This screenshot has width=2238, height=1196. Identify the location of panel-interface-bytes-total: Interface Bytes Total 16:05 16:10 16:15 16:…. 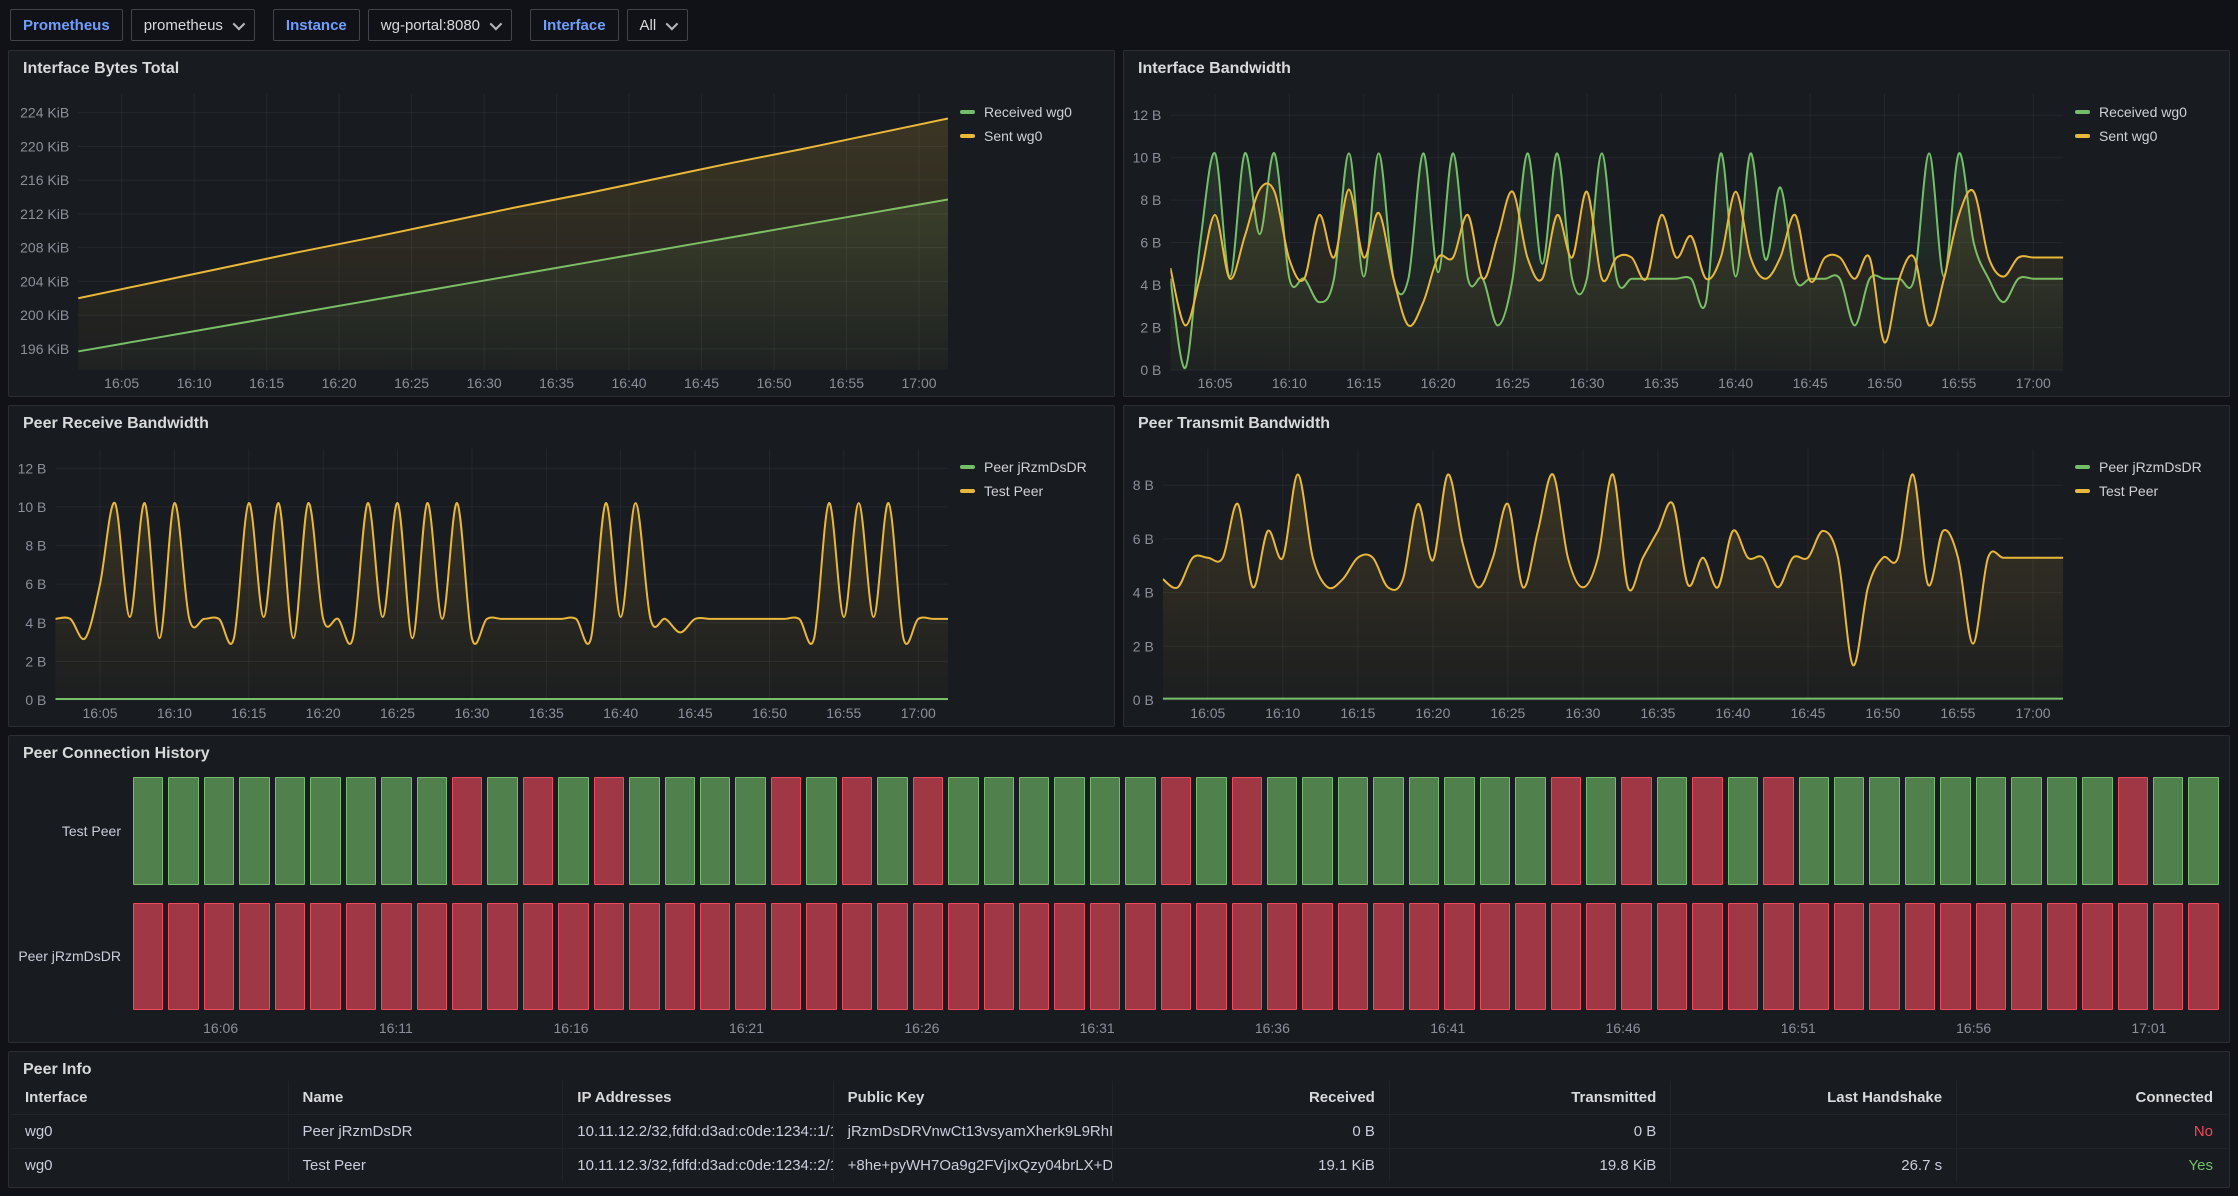
(561, 223).